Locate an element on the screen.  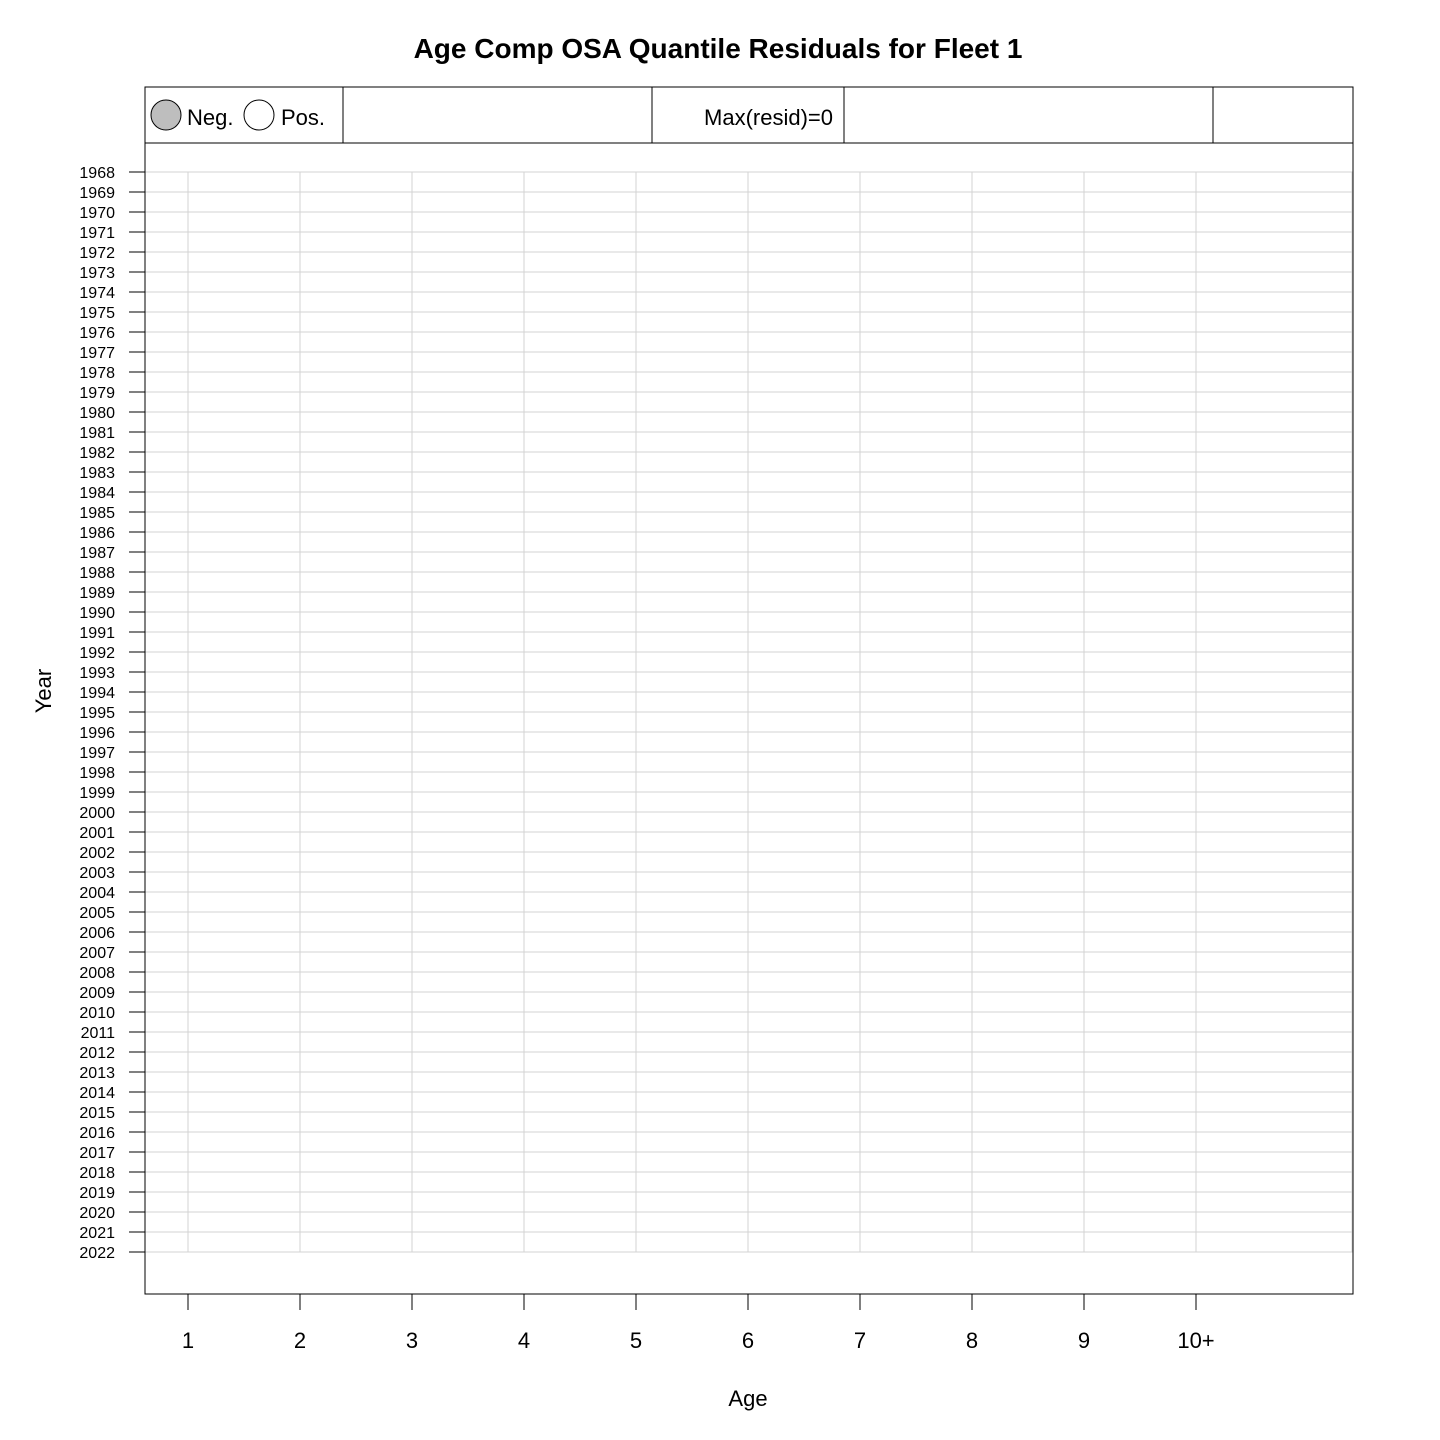
y-tick-label: 2022 is located at coordinates (97, 1253).